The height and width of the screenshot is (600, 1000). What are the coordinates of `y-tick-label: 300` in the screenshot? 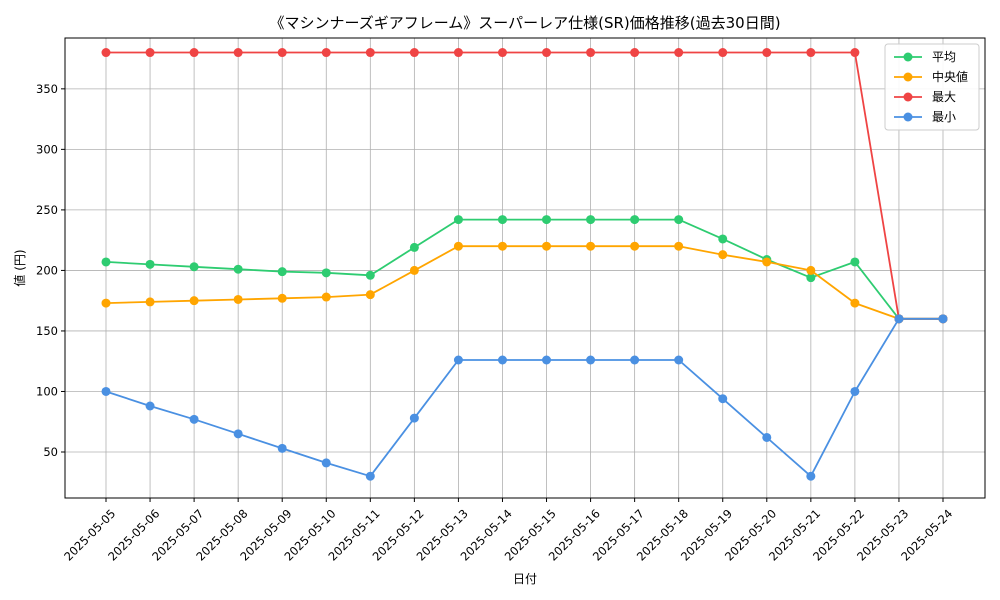 It's located at (47, 149).